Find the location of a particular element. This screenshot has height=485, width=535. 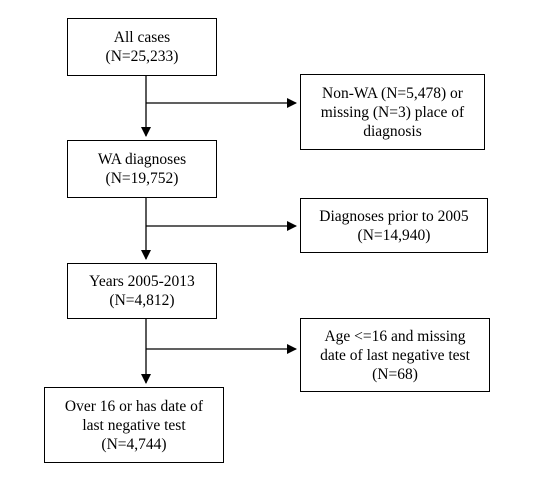

box-exclusion-age-line-2: date of last negative test is located at coordinates (395, 355).